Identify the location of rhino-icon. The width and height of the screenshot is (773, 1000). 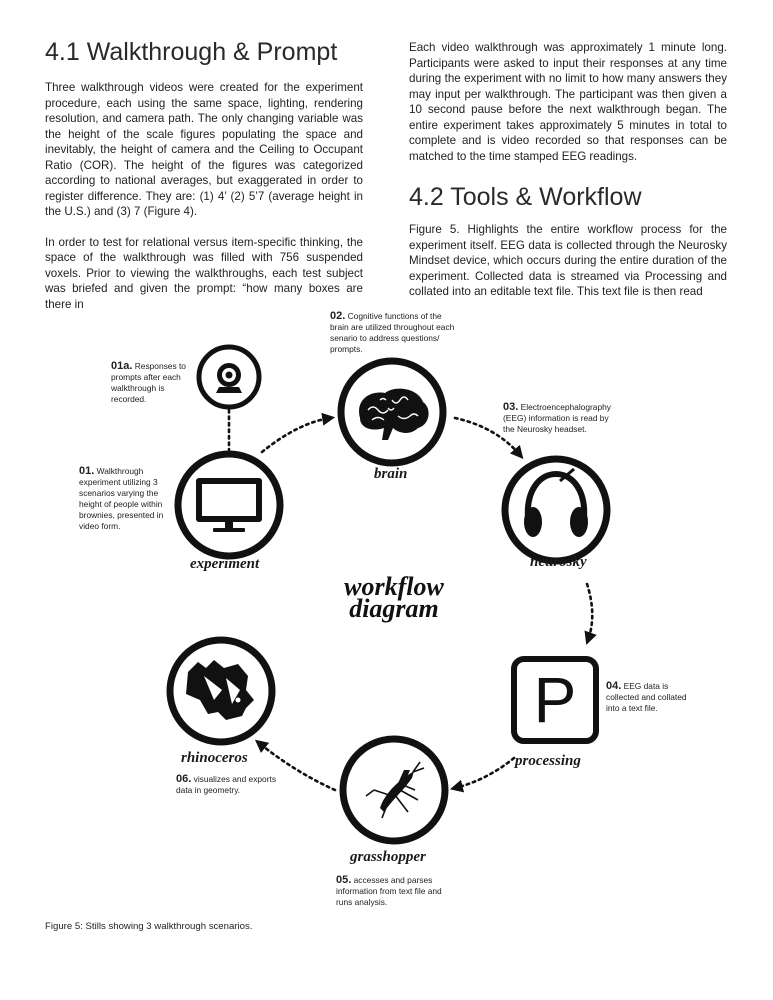
(220, 690).